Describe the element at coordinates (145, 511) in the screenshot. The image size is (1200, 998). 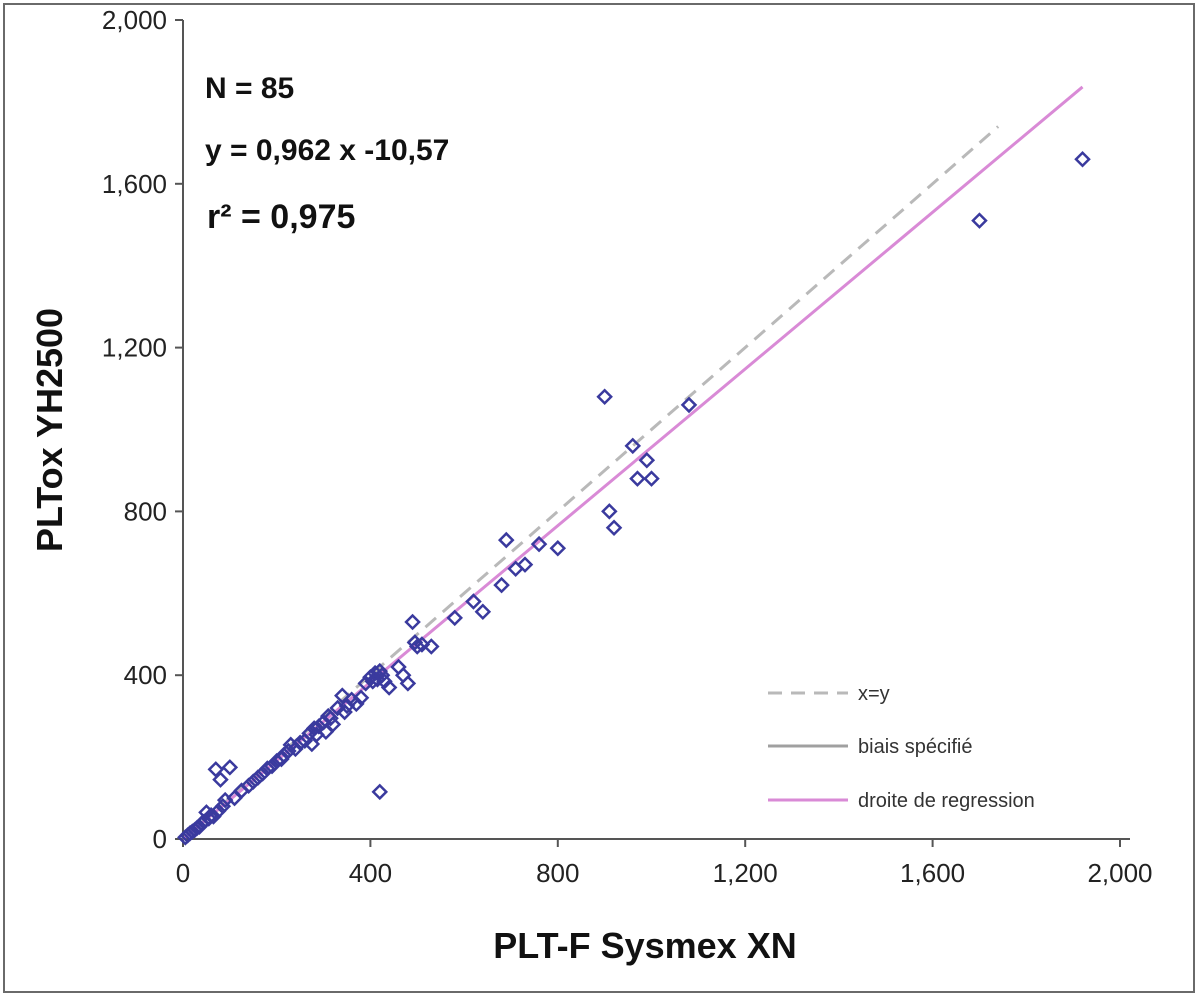
I see `y-tick-label: 800` at that location.